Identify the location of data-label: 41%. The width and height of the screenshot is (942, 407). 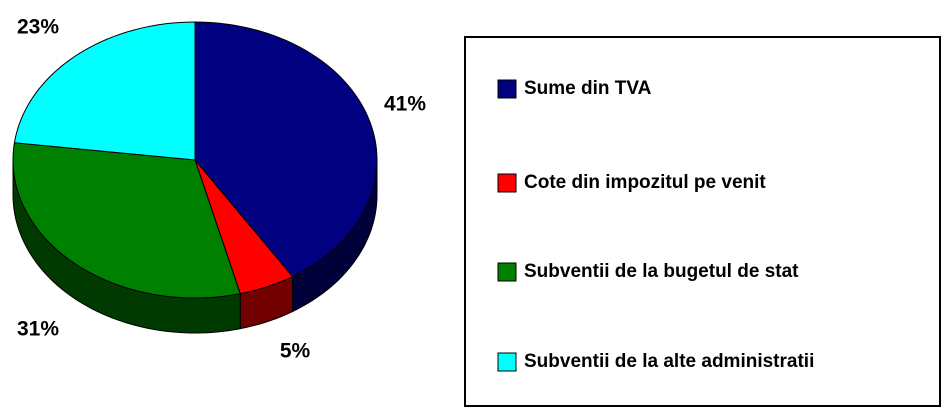
(405, 104).